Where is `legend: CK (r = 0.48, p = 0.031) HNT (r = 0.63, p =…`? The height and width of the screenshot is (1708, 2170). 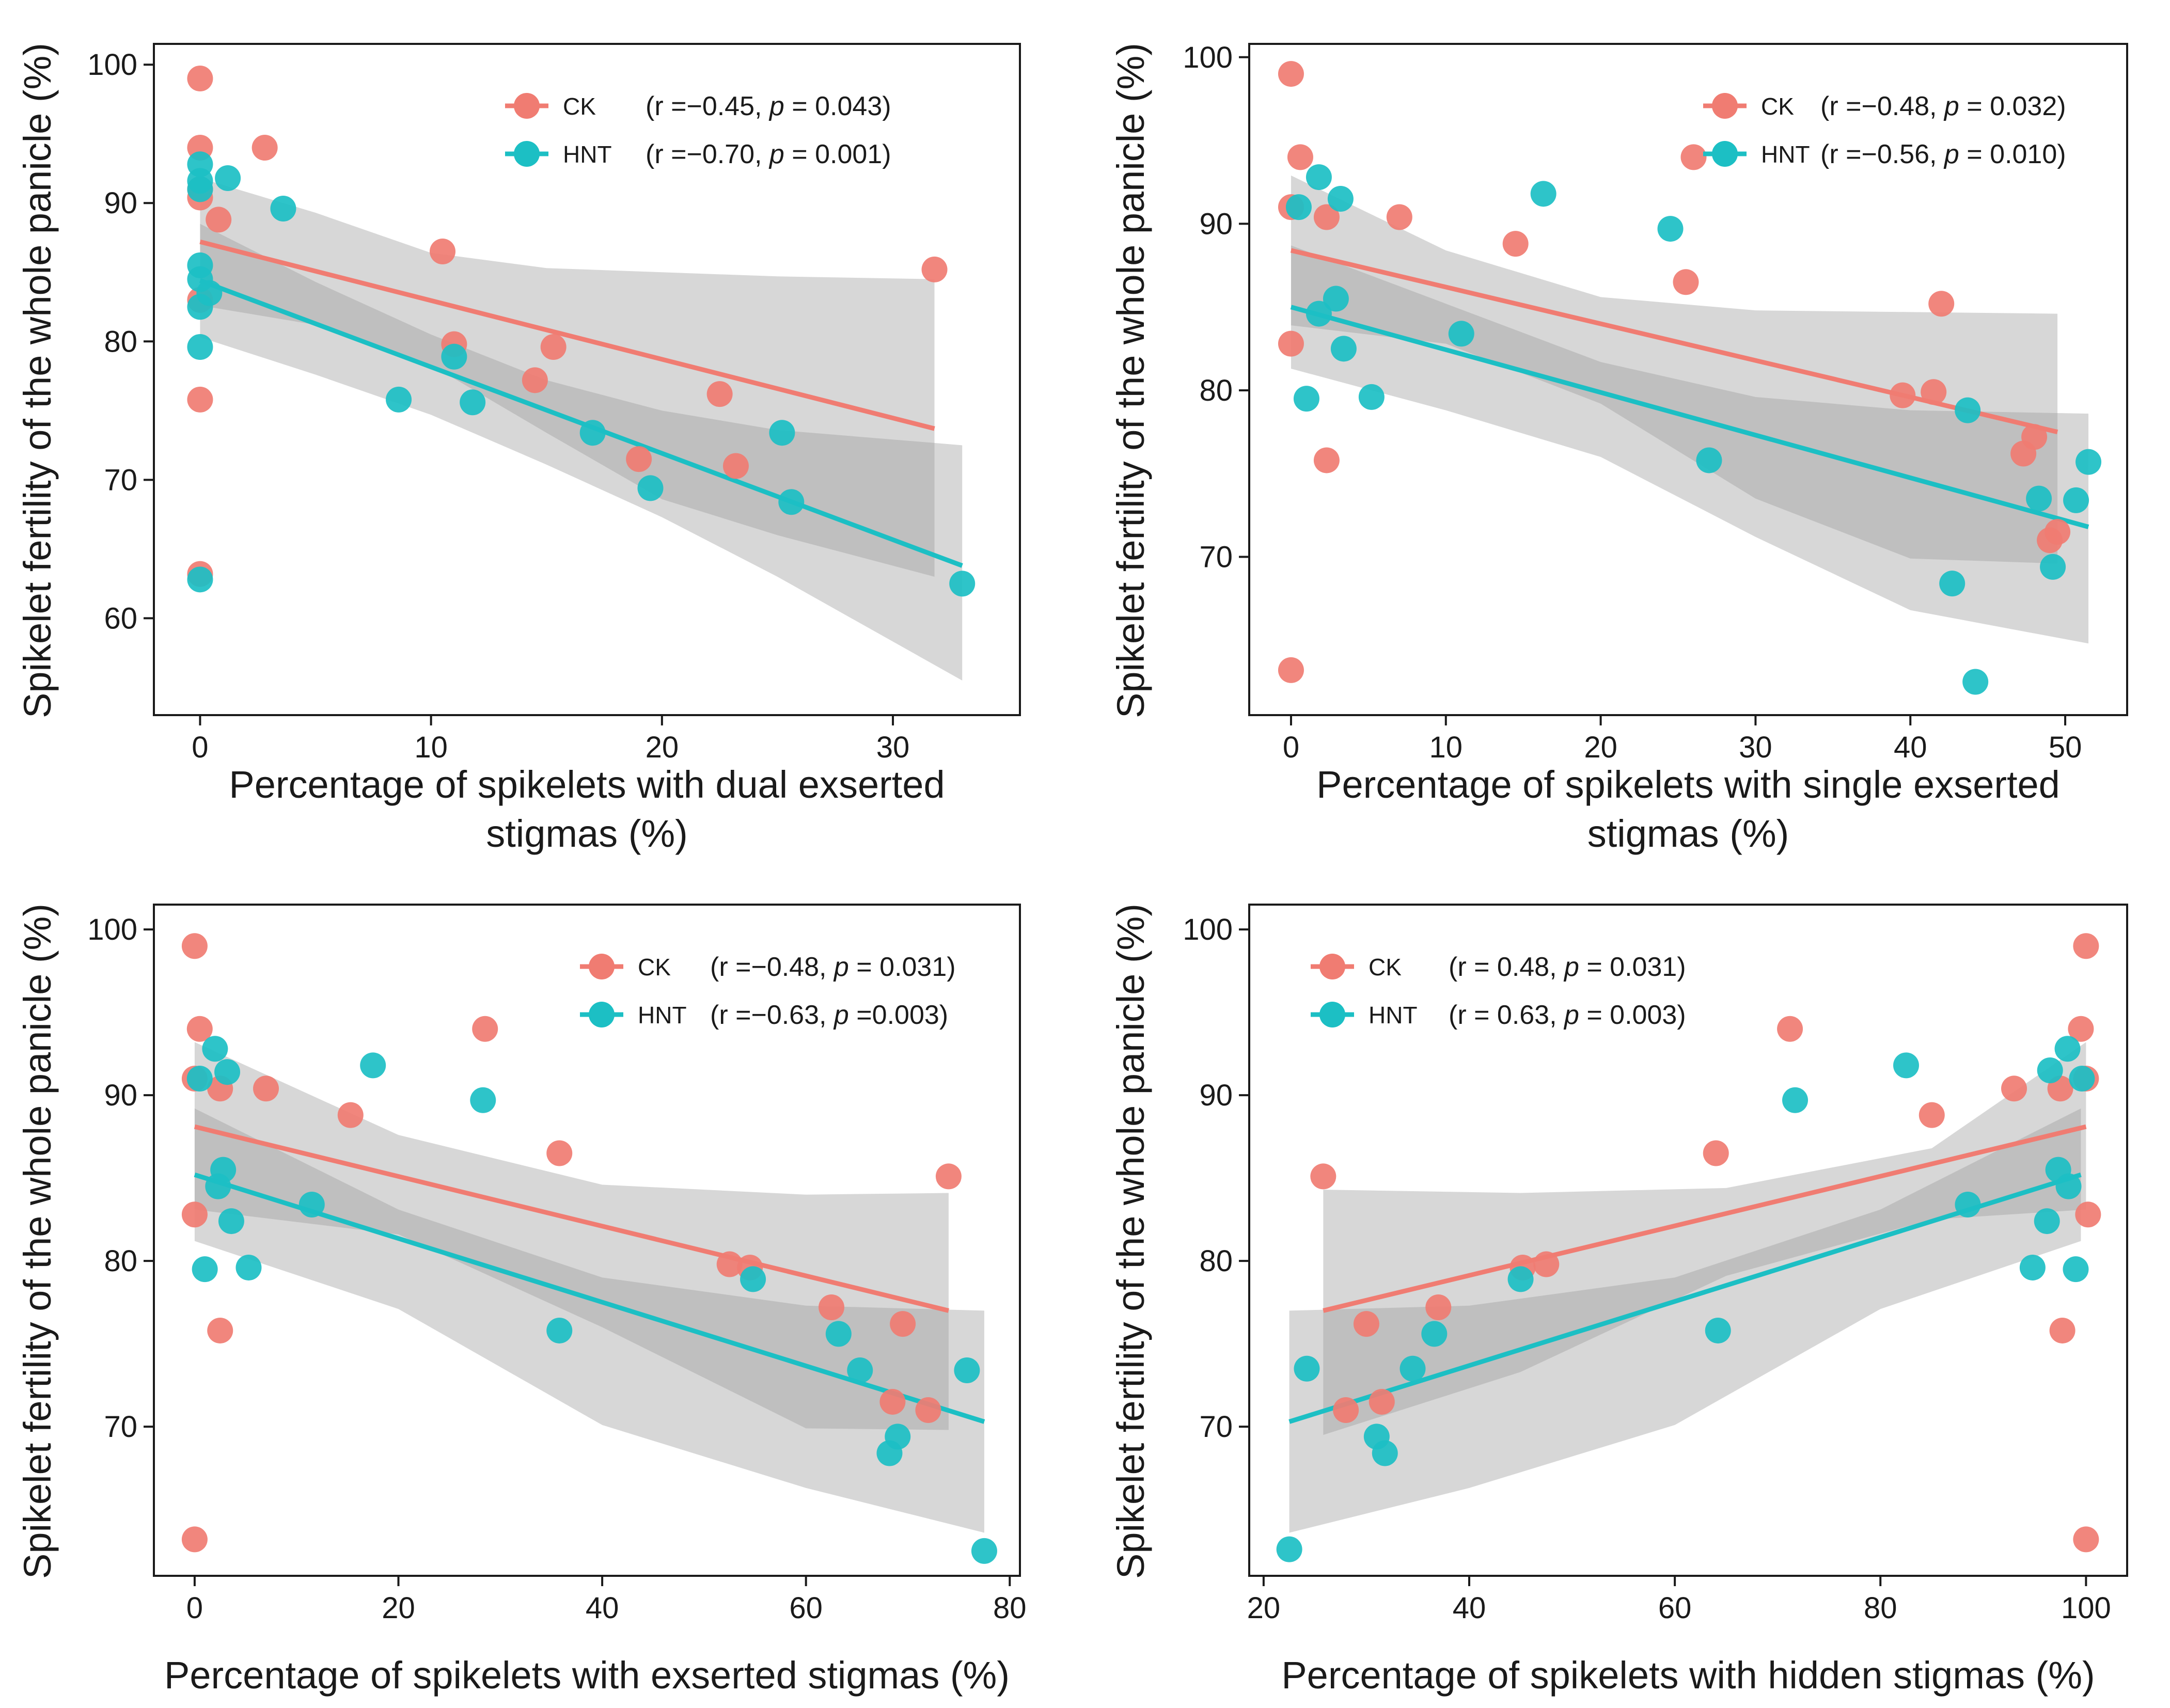 legend: CK (r = 0.48, p = 0.031) HNT (r = 0.63, p =… is located at coordinates (1499, 991).